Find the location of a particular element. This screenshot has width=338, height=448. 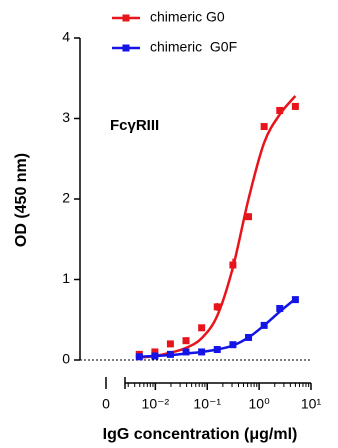

x-tick-label: 10⁻¹ is located at coordinates (207, 404).